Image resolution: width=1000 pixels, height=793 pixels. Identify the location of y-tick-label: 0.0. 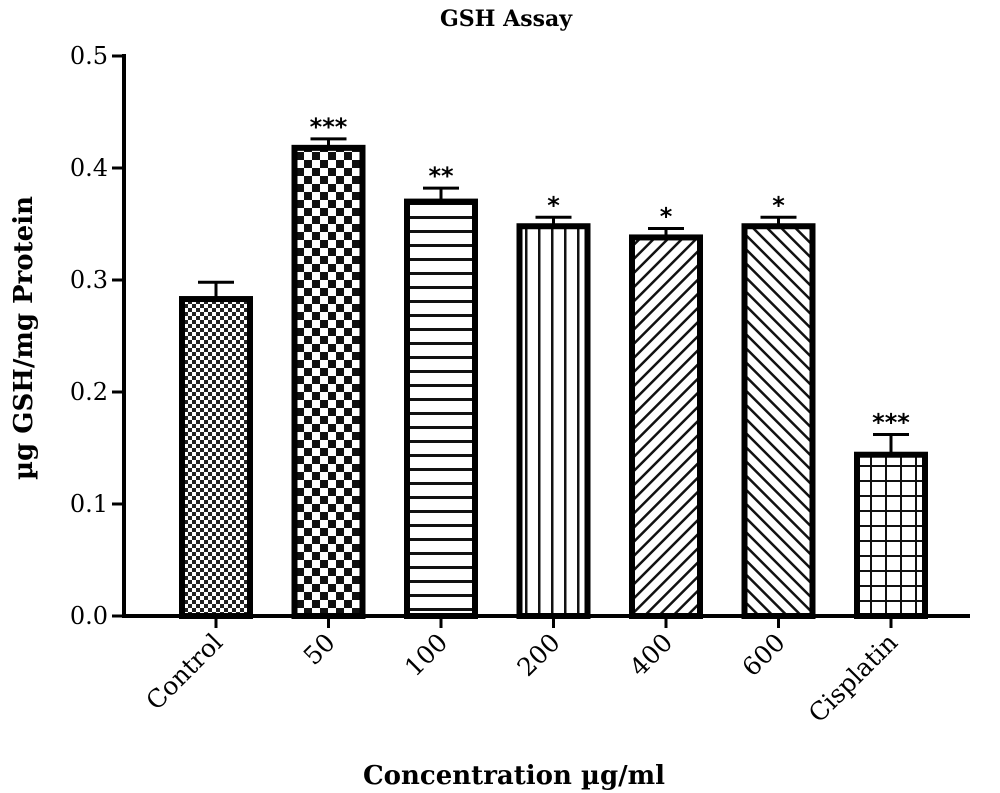
(89, 616).